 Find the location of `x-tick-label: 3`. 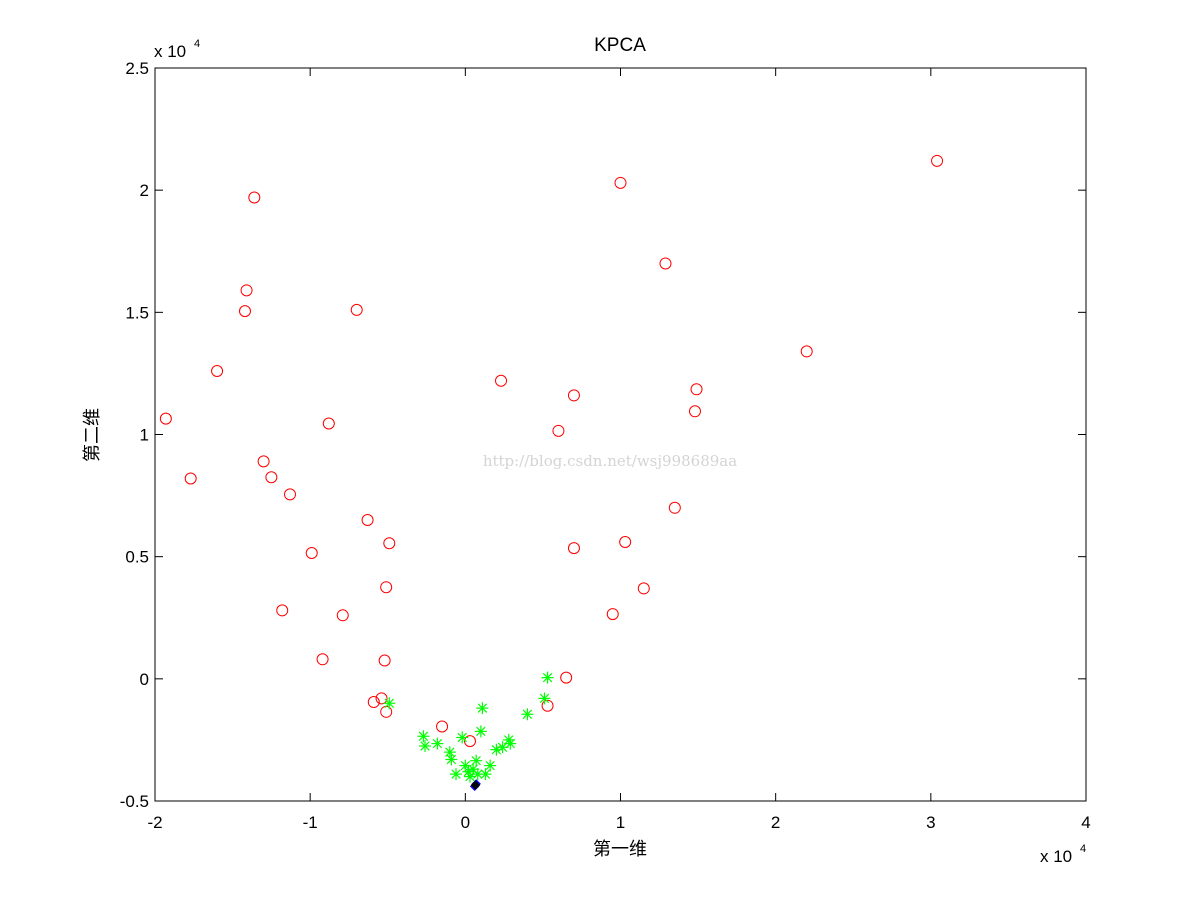

x-tick-label: 3 is located at coordinates (930, 822).